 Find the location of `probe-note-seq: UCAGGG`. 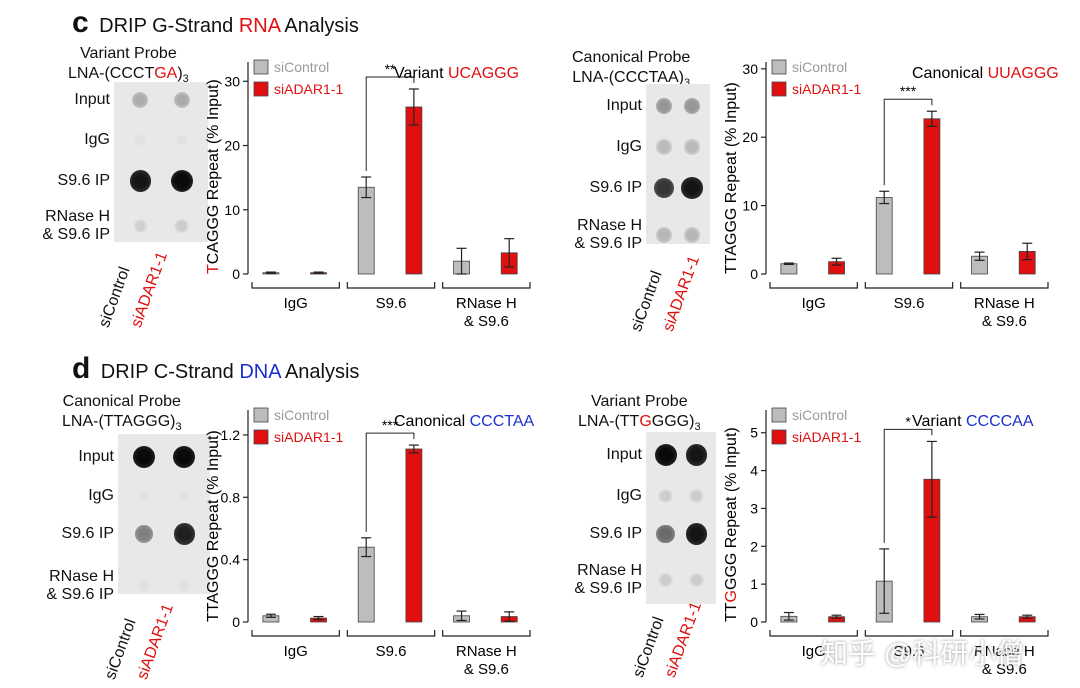

probe-note-seq: UCAGGG is located at coordinates (483, 73).